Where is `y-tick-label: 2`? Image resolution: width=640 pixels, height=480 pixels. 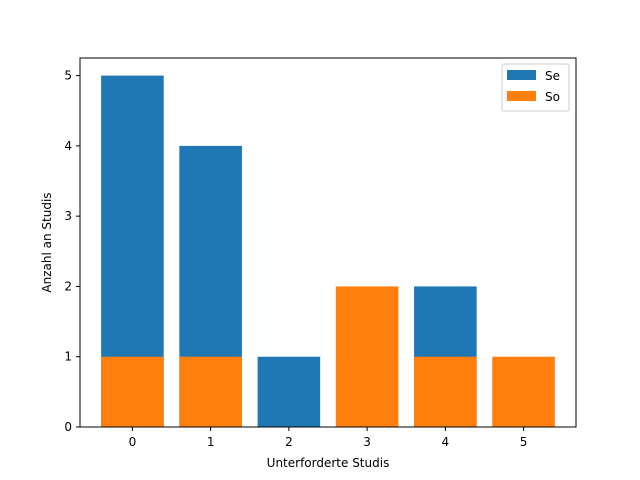 y-tick-label: 2 is located at coordinates (68, 286).